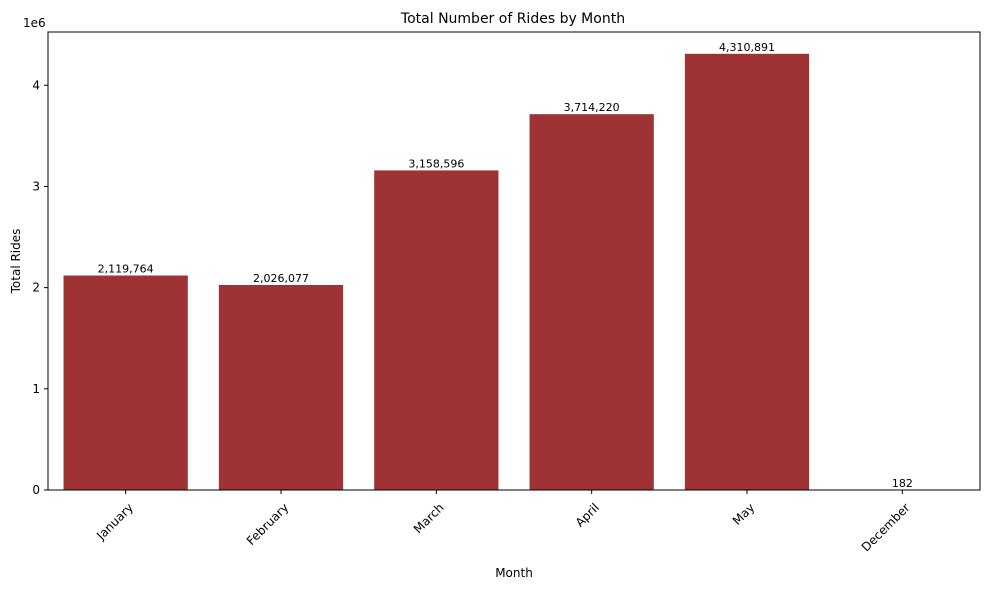  I want to click on y-tick-label: 2, so click(36, 288).